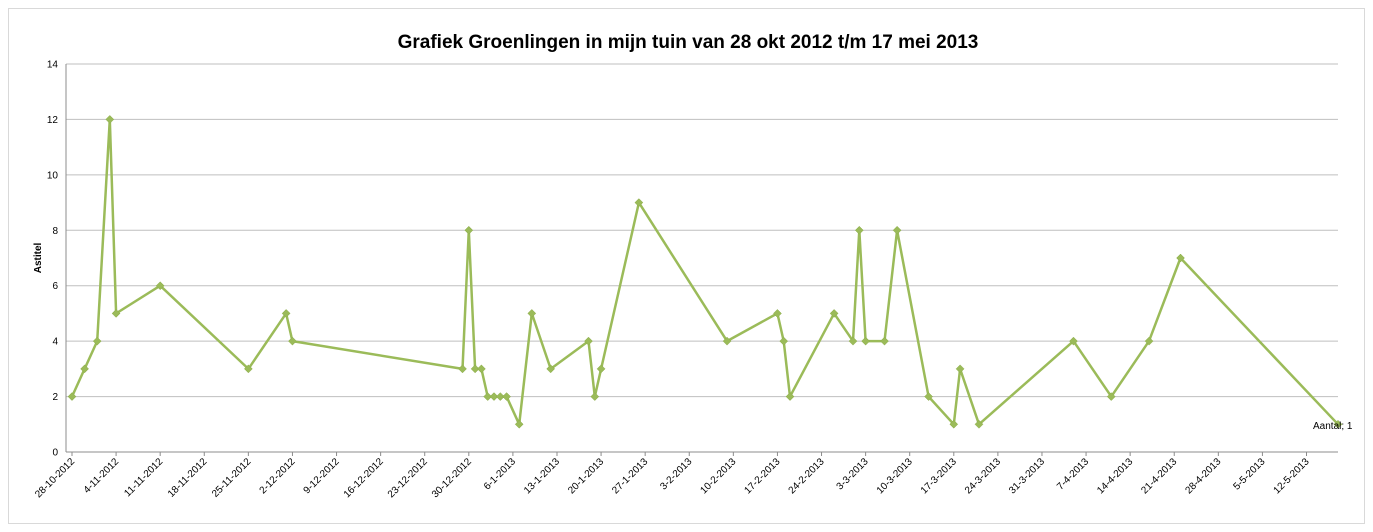 The height and width of the screenshot is (532, 1373). Describe the element at coordinates (586, 476) in the screenshot. I see `x-tick-label: 20-1-2013` at that location.